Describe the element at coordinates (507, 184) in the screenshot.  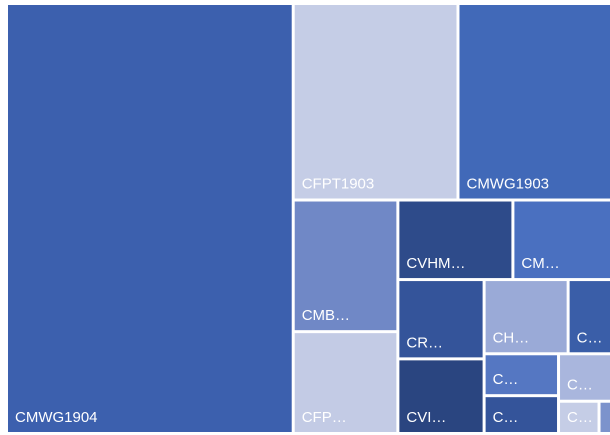
I see `tile-label: CMWG1903` at that location.